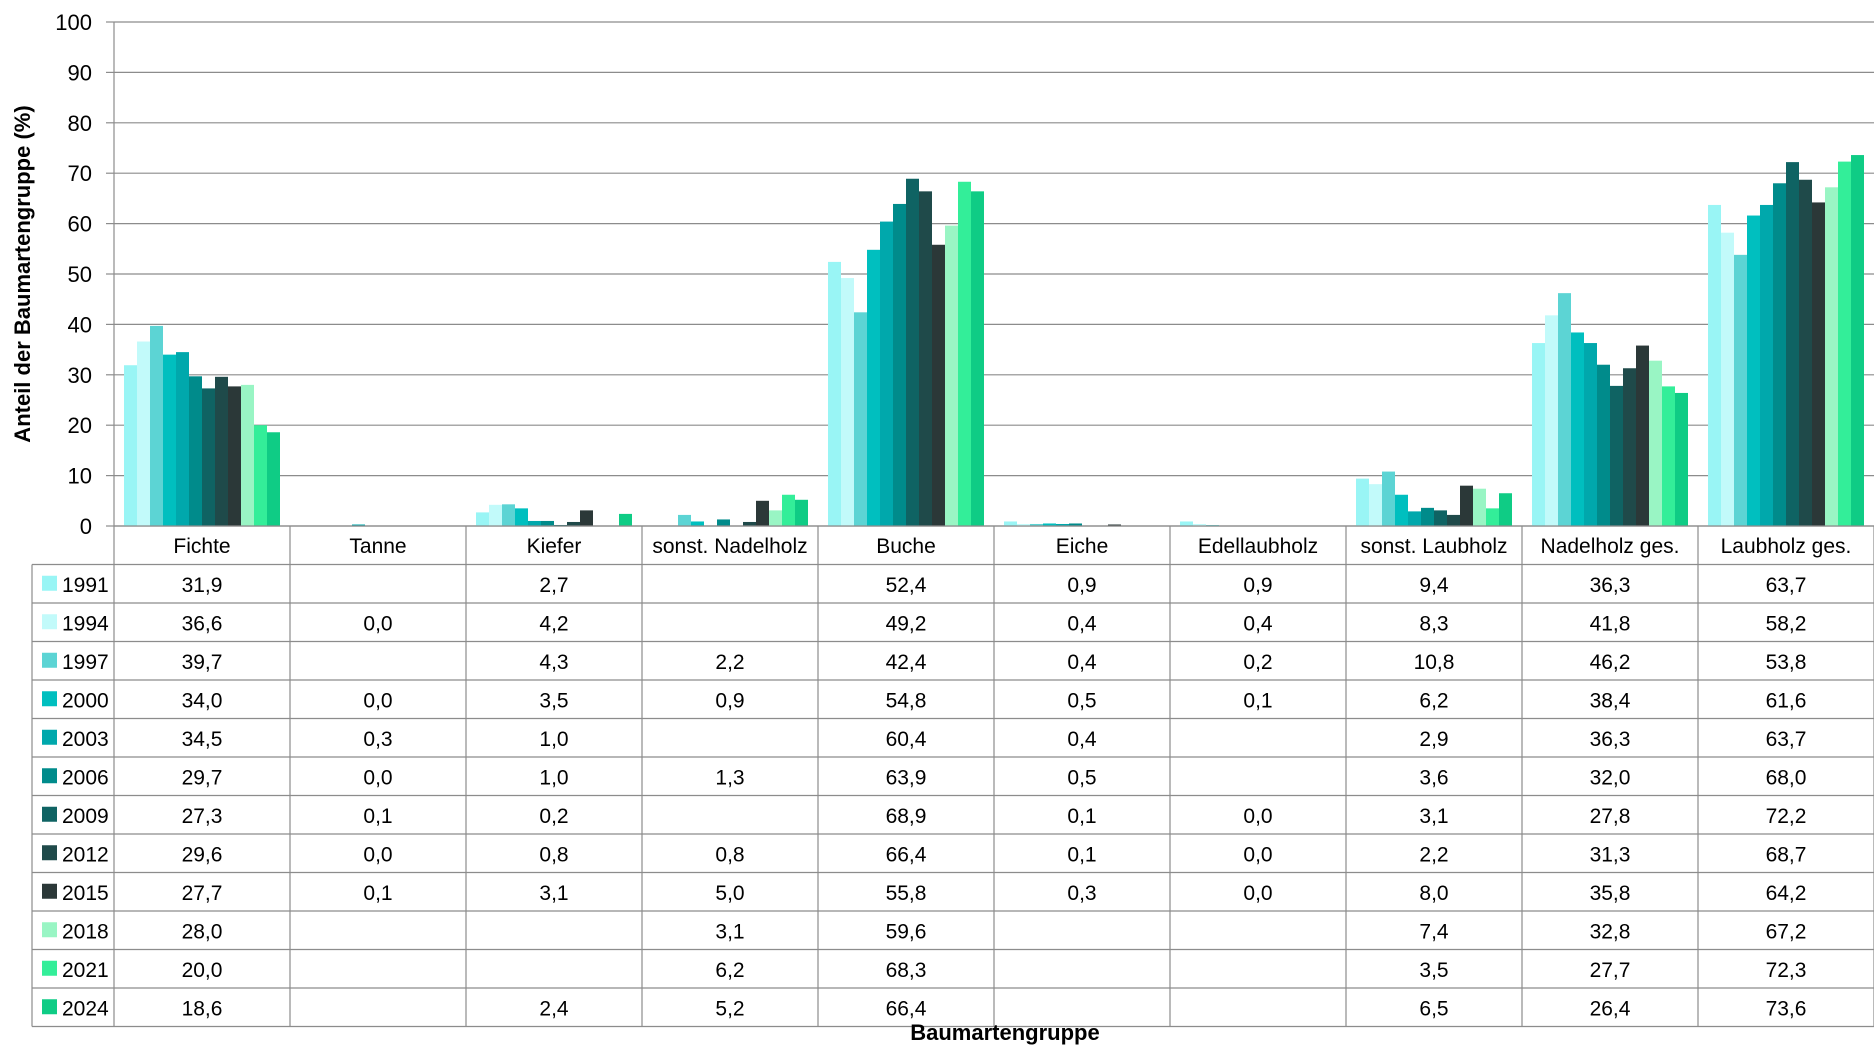 Image resolution: width=1874 pixels, height=1061 pixels. I want to click on series-name: 2012, so click(85, 854).